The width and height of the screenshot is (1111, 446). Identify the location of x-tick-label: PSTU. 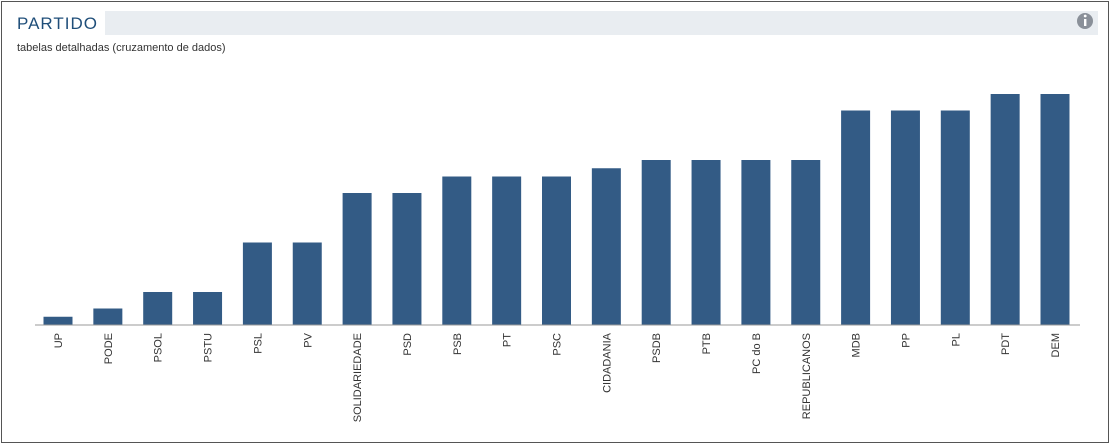
(209, 347).